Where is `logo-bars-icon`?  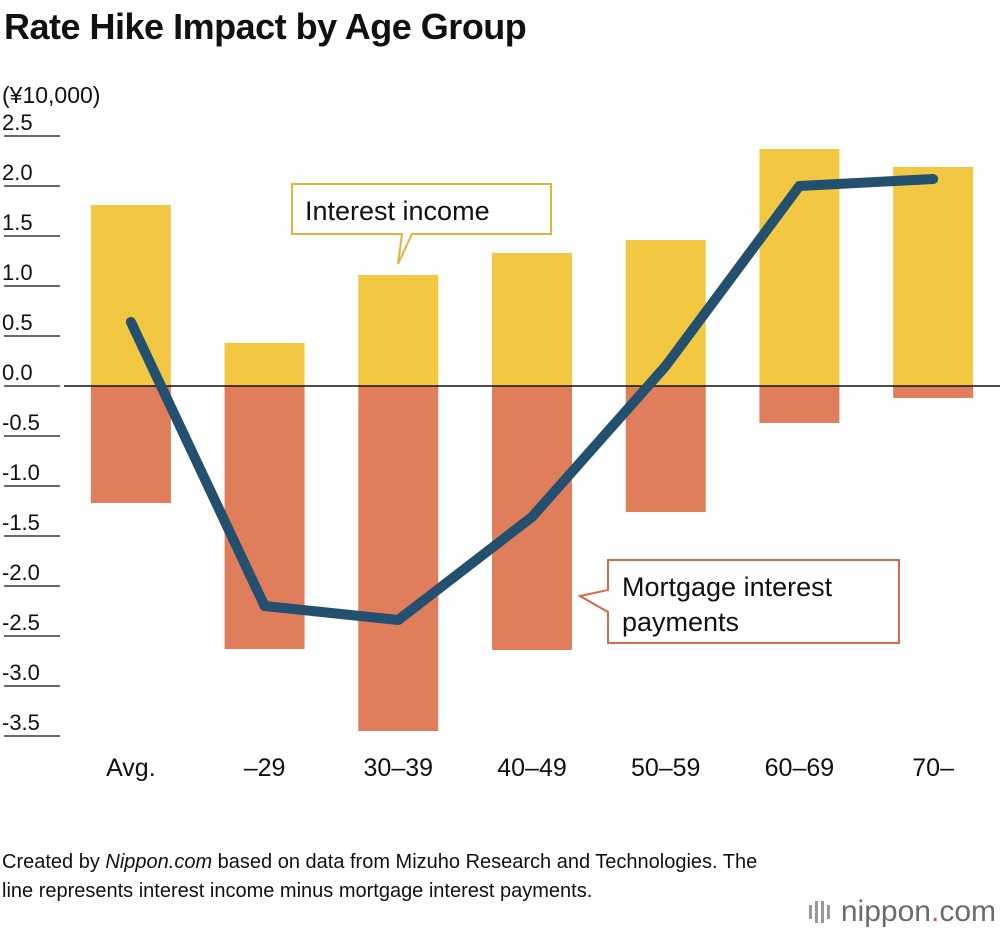 logo-bars-icon is located at coordinates (820, 912).